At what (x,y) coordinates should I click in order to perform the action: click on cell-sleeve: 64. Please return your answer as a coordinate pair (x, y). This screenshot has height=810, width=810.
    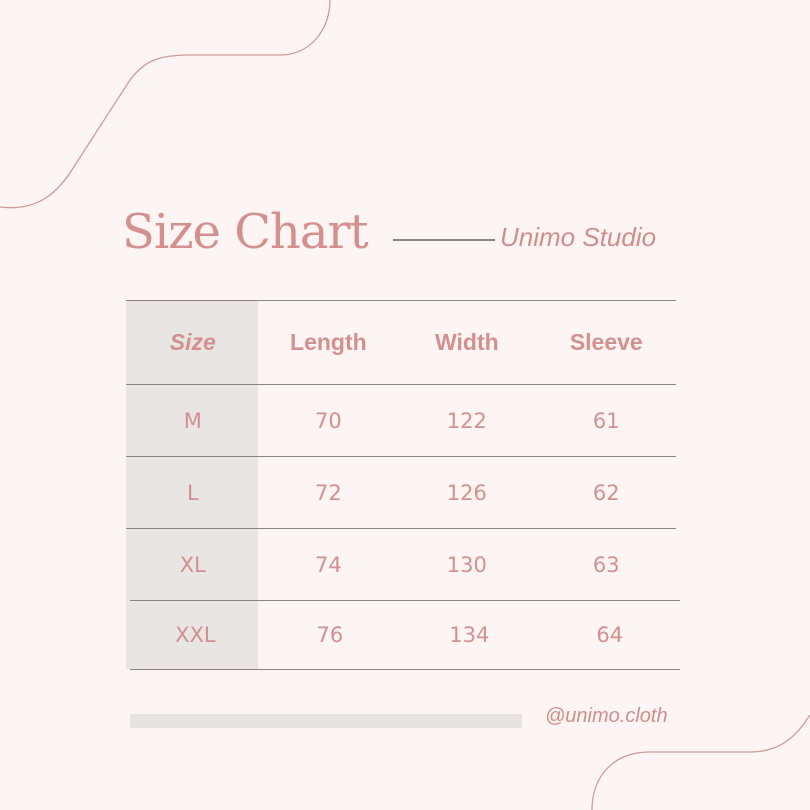
    Looking at the image, I should click on (610, 635).